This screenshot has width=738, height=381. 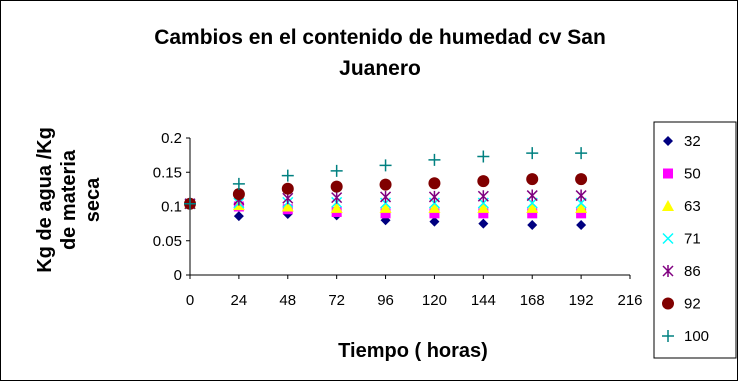 I want to click on y-tick-label: 0, so click(x=178, y=275).